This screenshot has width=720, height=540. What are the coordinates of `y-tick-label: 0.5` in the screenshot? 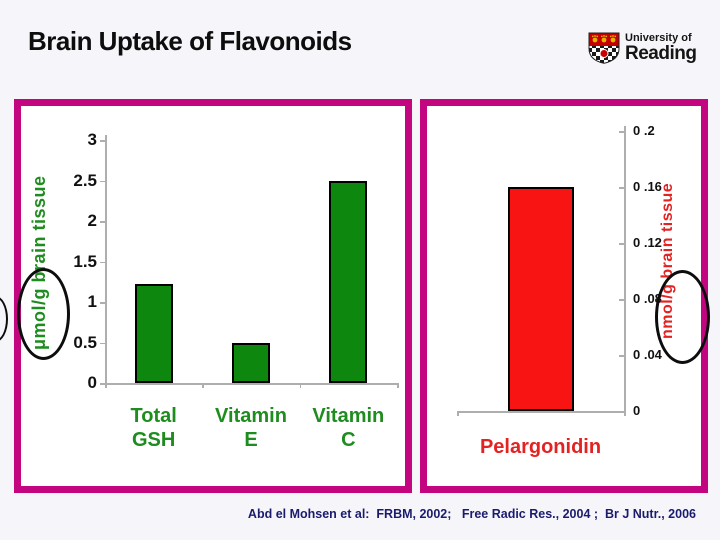 It's located at (85, 342).